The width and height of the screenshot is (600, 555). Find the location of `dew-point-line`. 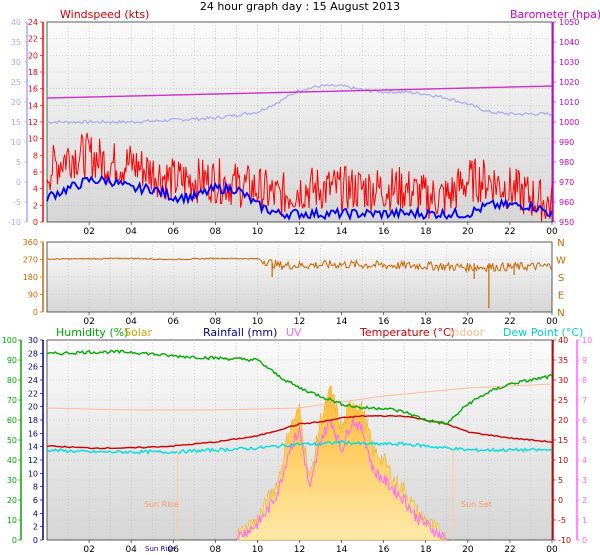

dew-point-line is located at coordinates (299, 447).